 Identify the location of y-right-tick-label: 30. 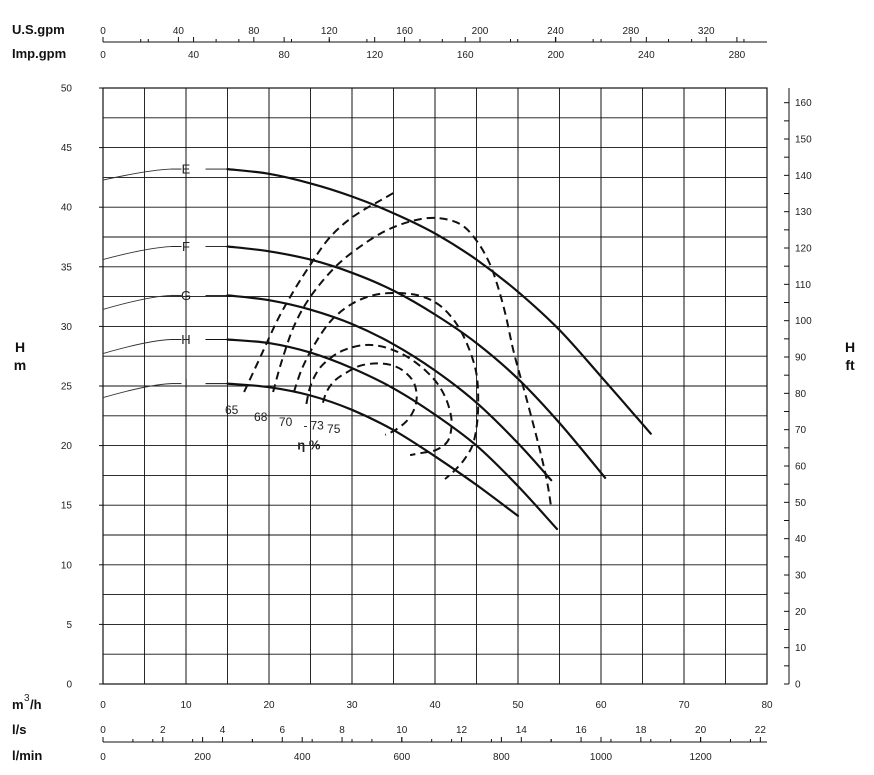
(801, 576).